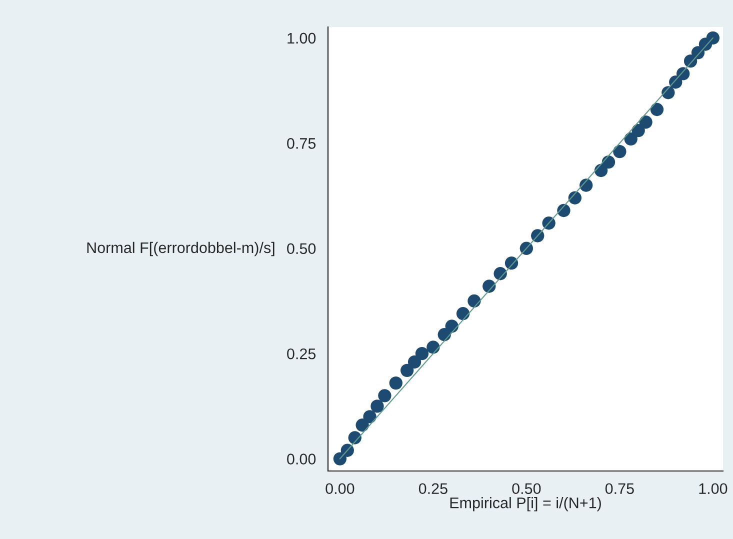  What do you see at coordinates (180, 249) in the screenshot?
I see `y-axis-title: Normal F[(errordobbel-m)/s]` at bounding box center [180, 249].